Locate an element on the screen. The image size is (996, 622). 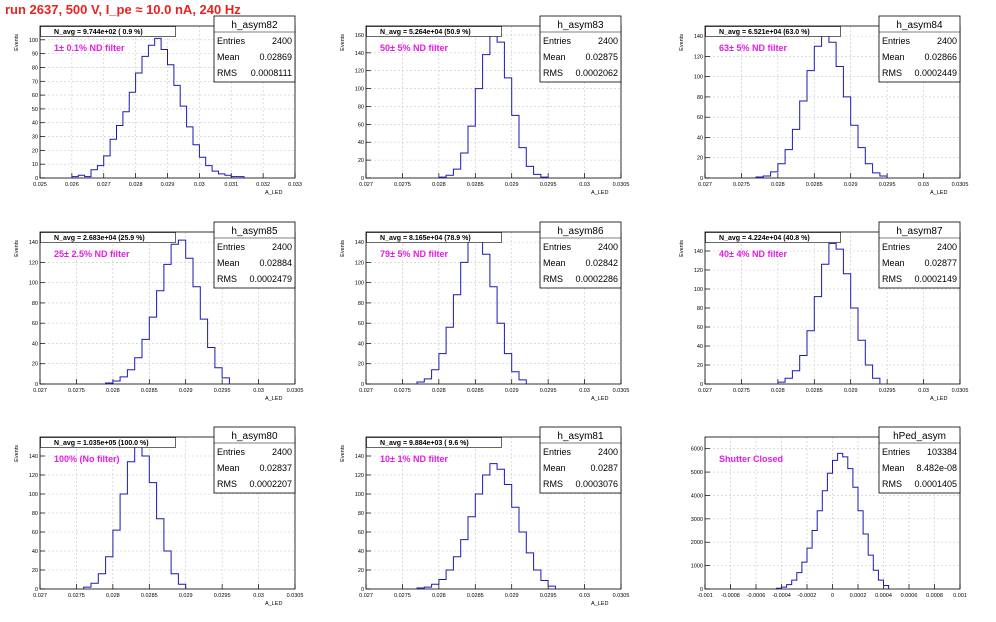
stats-value: 0.0002449 is located at coordinates (935, 73).